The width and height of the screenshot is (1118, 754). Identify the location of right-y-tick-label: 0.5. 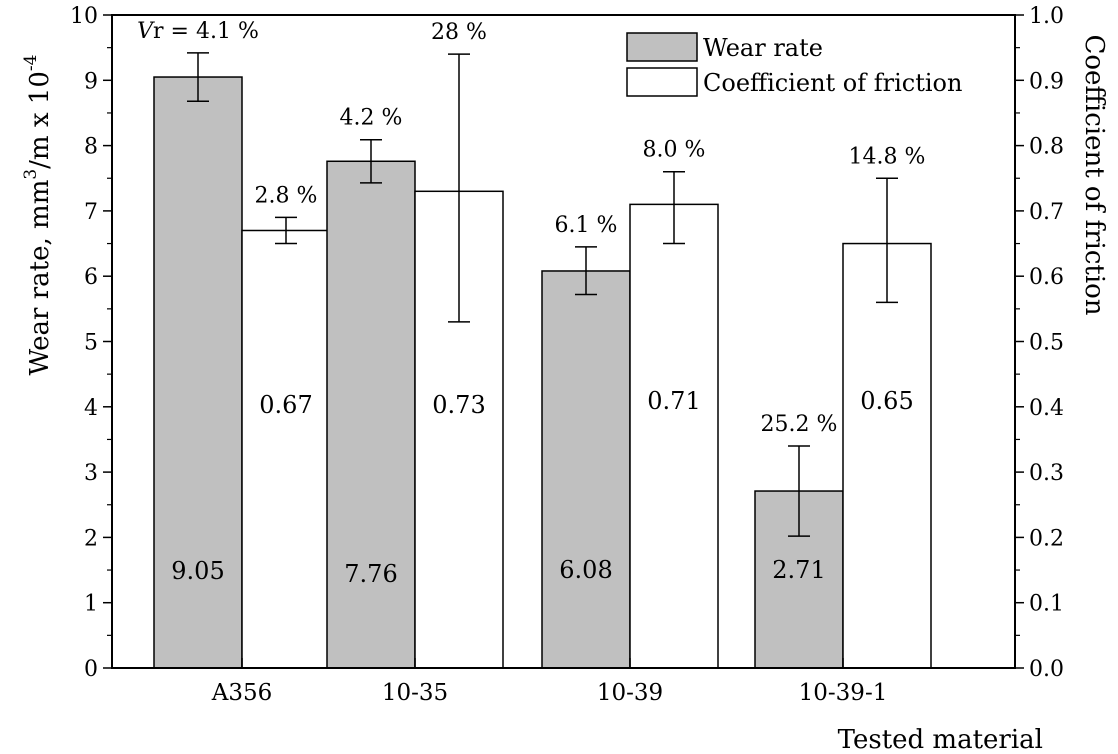
(1046, 343).